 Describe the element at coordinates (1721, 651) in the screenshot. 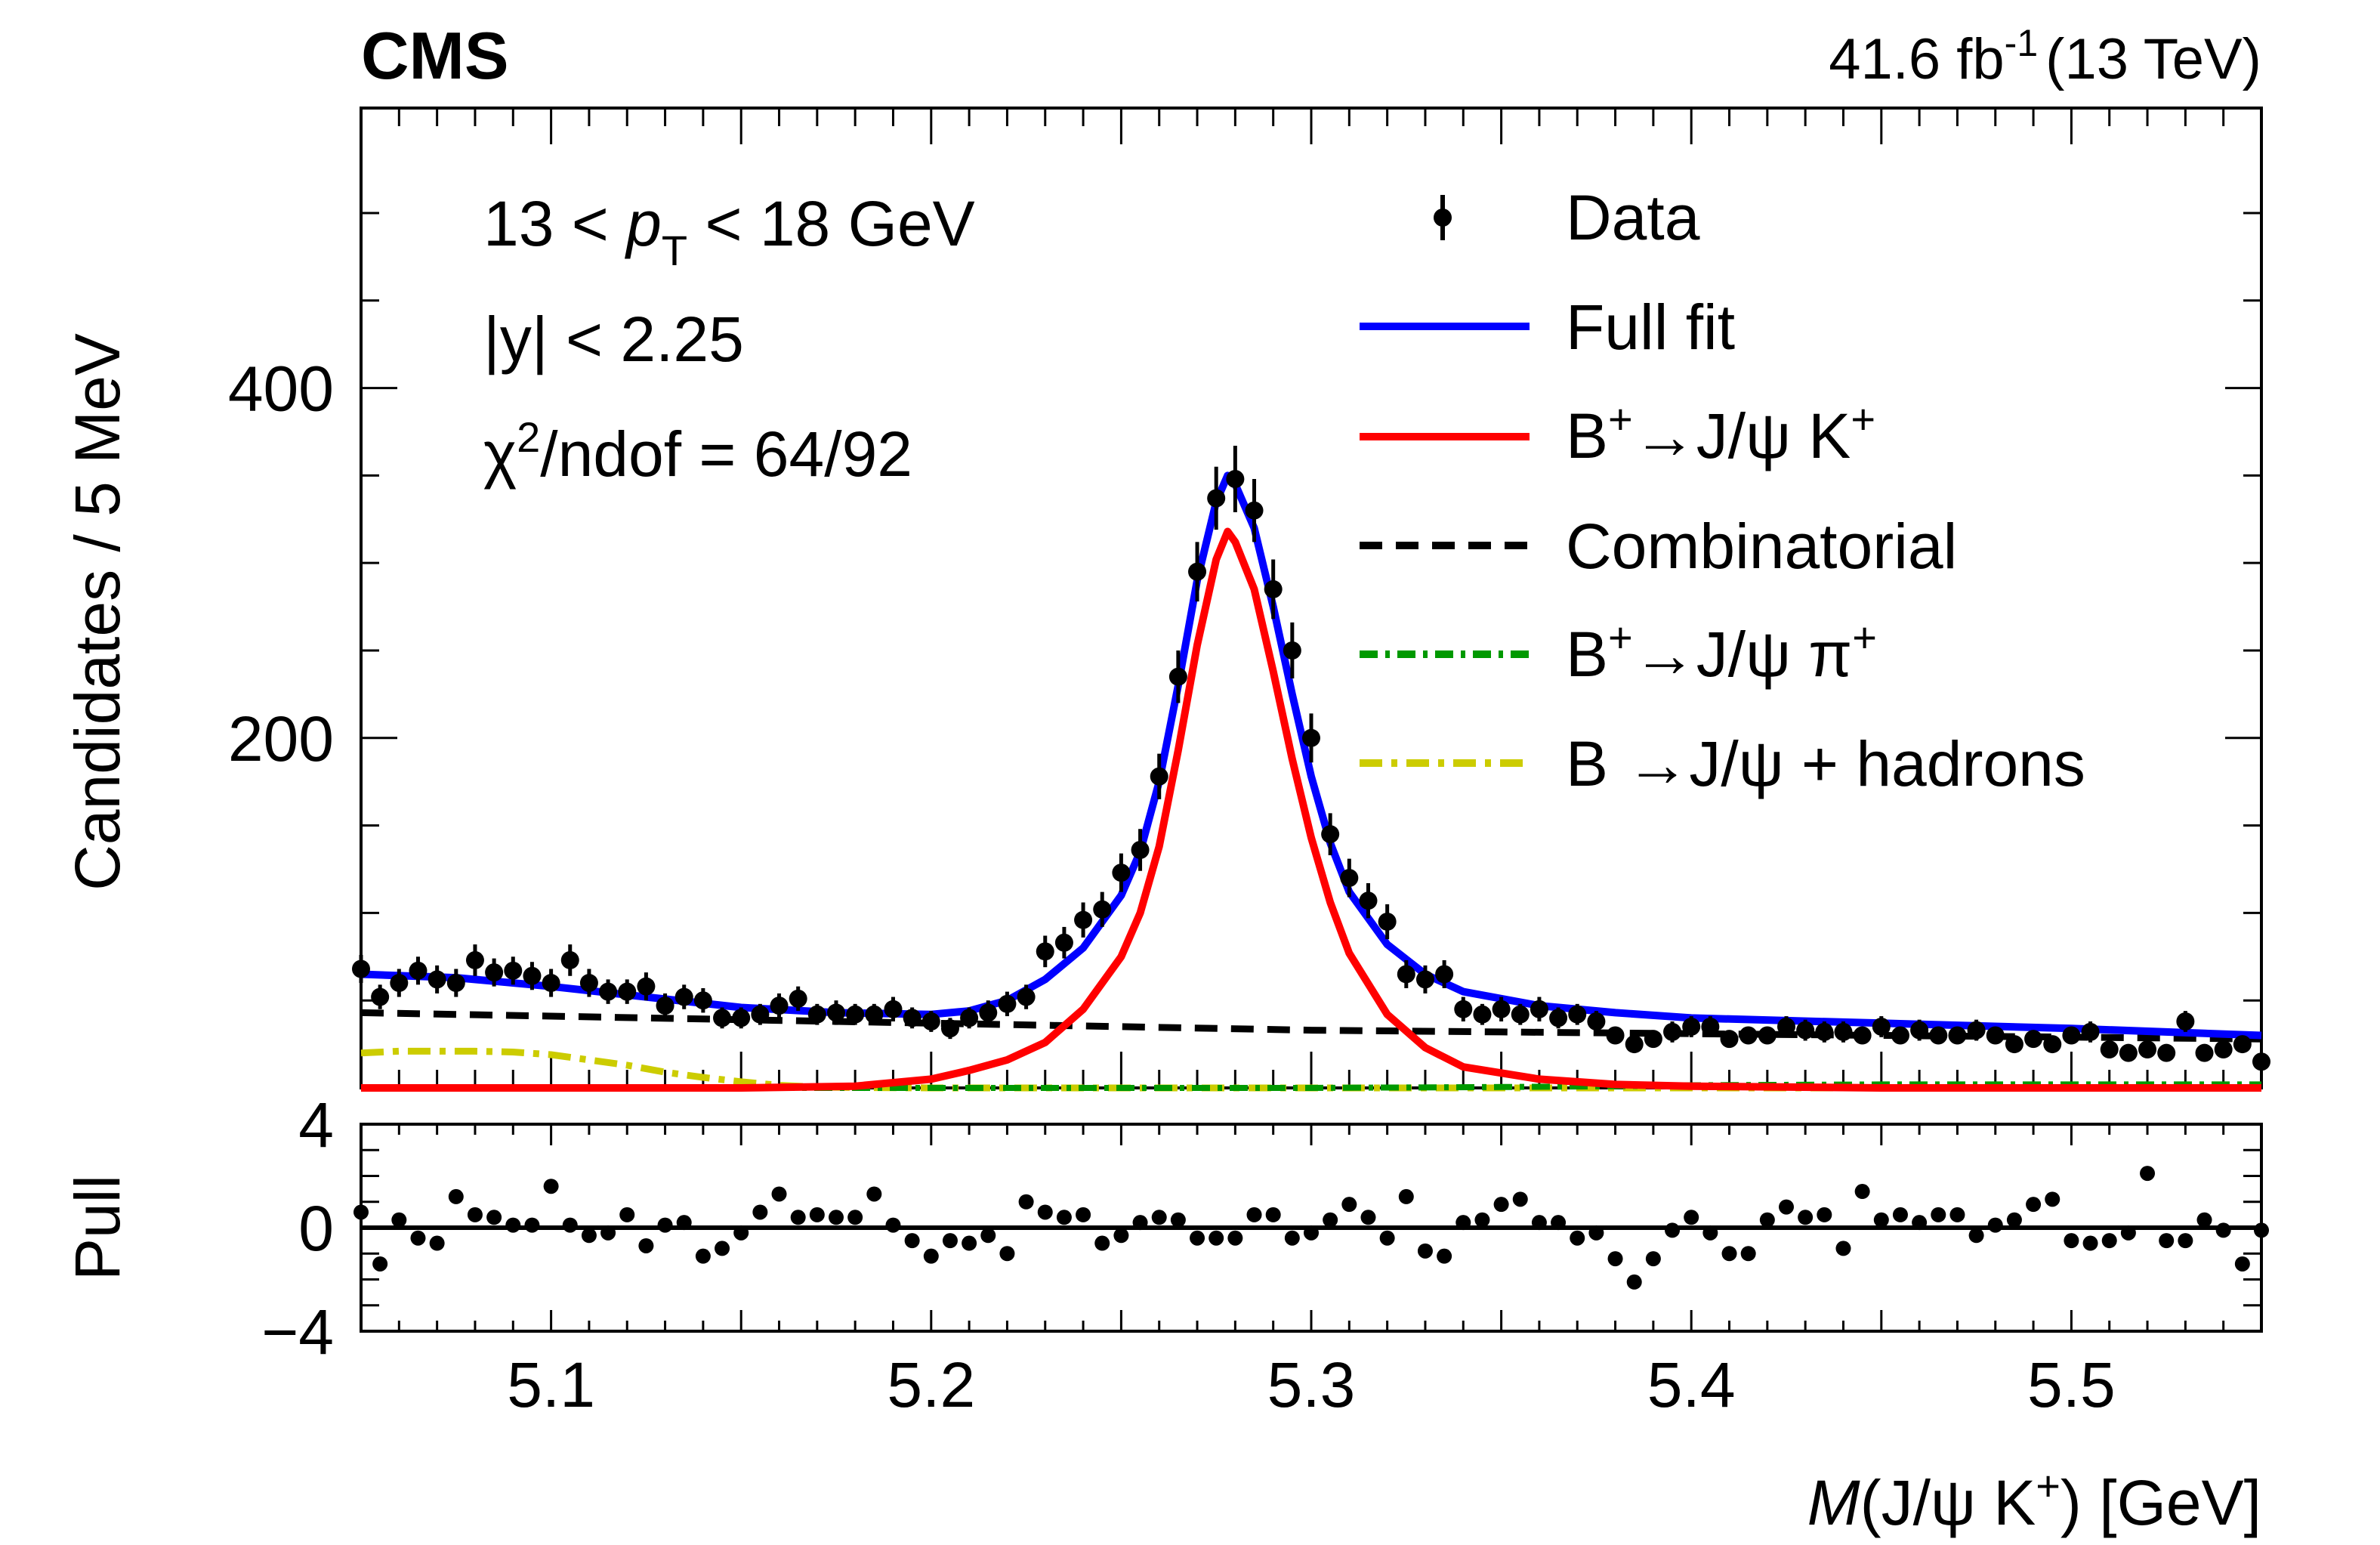

I see `legend-pion-label: B+→J/ψ π+` at that location.